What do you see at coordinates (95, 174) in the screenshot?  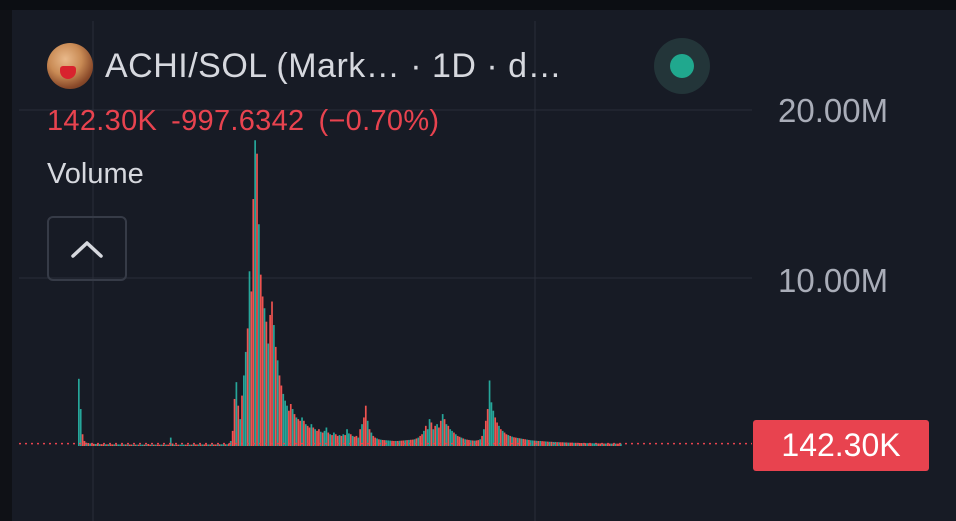 I see `volume-indicator-label: Volume` at bounding box center [95, 174].